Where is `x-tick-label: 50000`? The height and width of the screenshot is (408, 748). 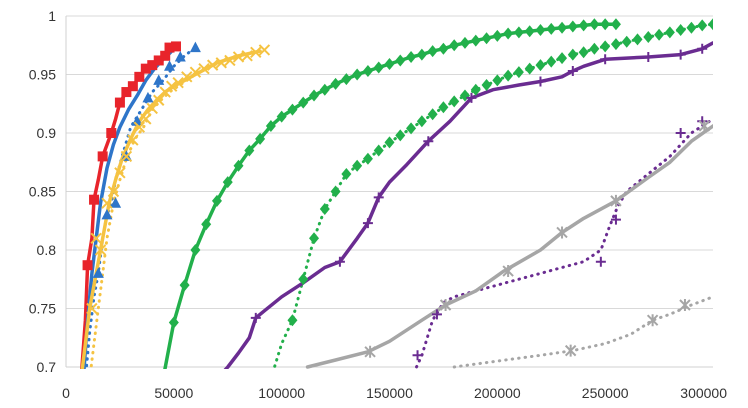
x-tick-label: 50000 is located at coordinates (173, 393).